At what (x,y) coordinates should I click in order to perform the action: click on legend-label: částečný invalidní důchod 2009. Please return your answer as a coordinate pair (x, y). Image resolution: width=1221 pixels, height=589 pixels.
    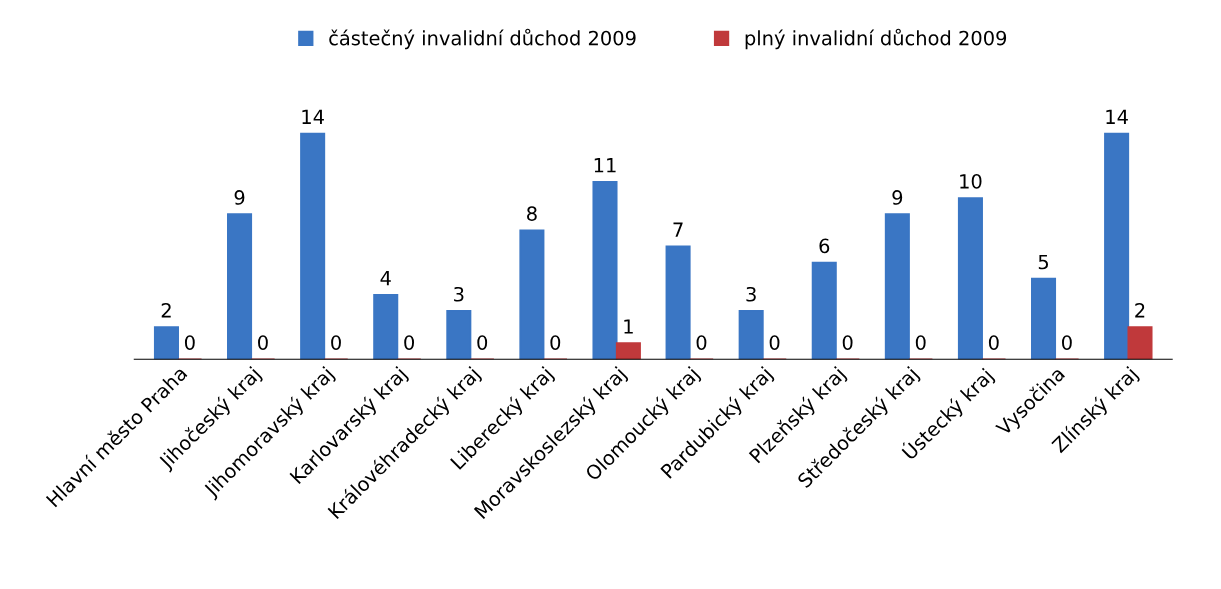
    Looking at the image, I should click on (482, 39).